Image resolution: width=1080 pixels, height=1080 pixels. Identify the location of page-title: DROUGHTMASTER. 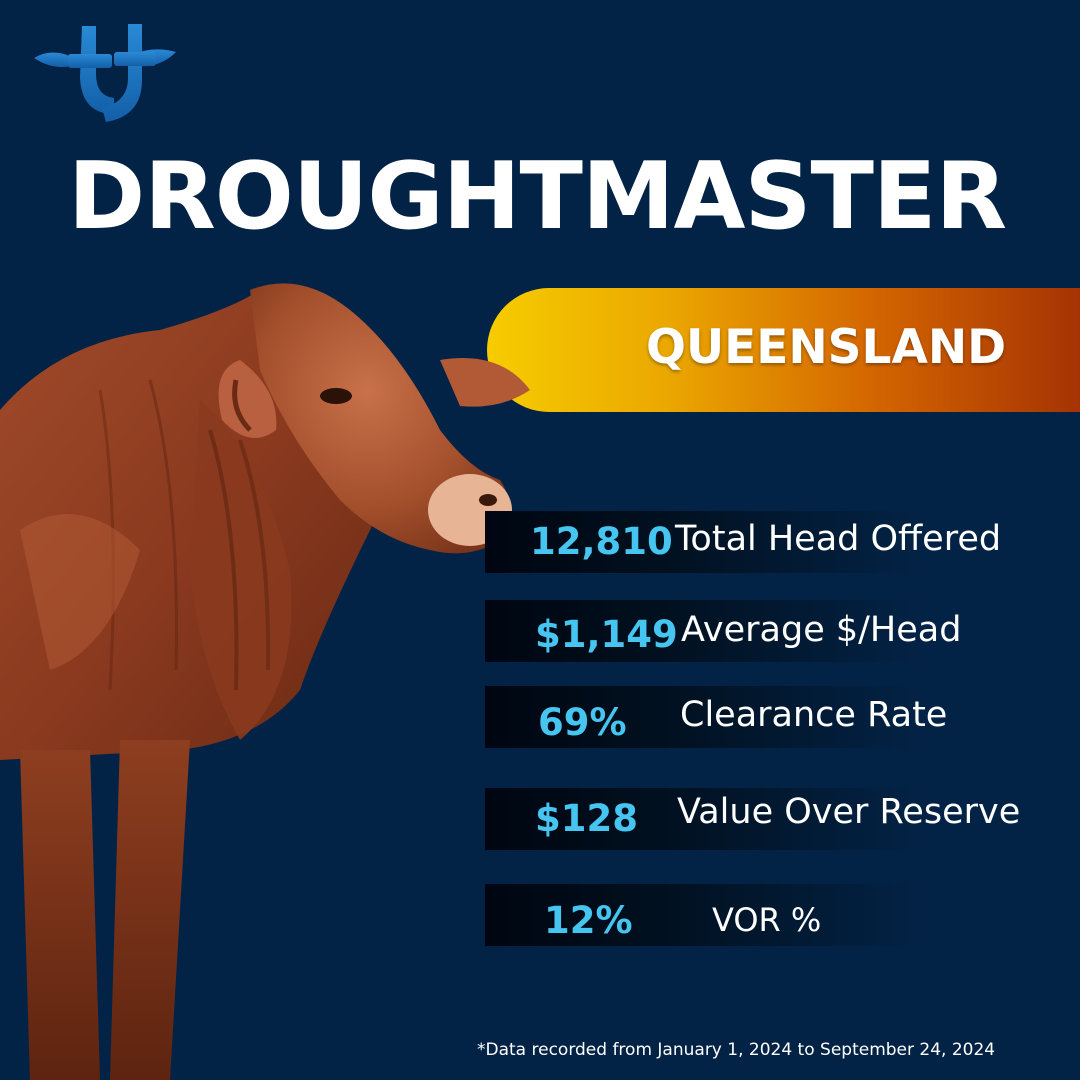
(537, 196).